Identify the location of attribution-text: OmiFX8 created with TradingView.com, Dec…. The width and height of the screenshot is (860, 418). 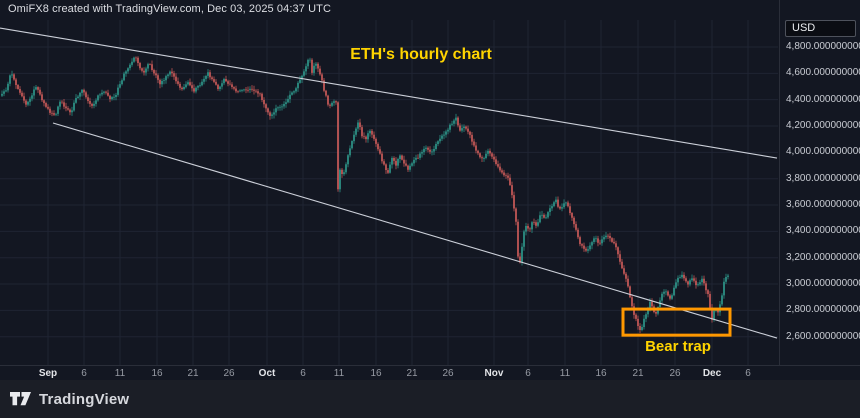
(170, 9).